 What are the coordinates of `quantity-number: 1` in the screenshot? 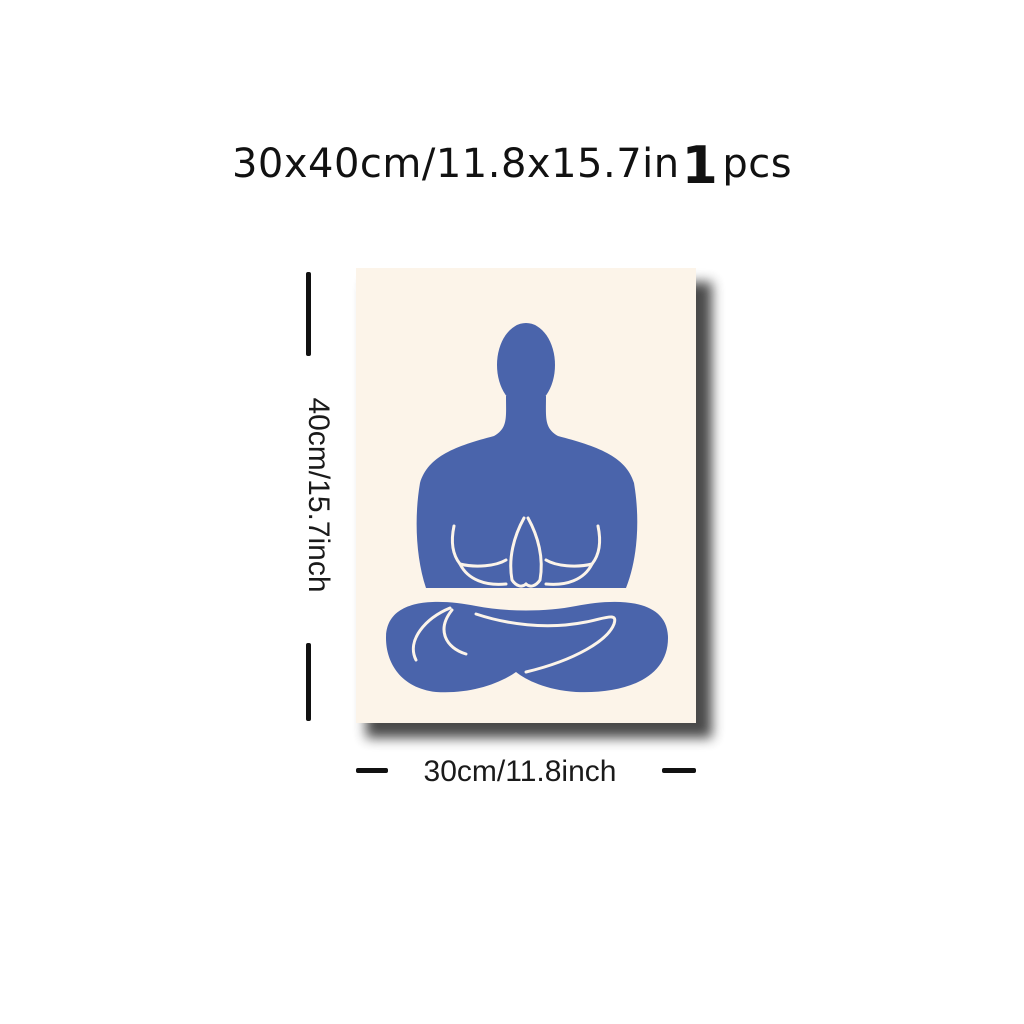 It's located at (700, 166).